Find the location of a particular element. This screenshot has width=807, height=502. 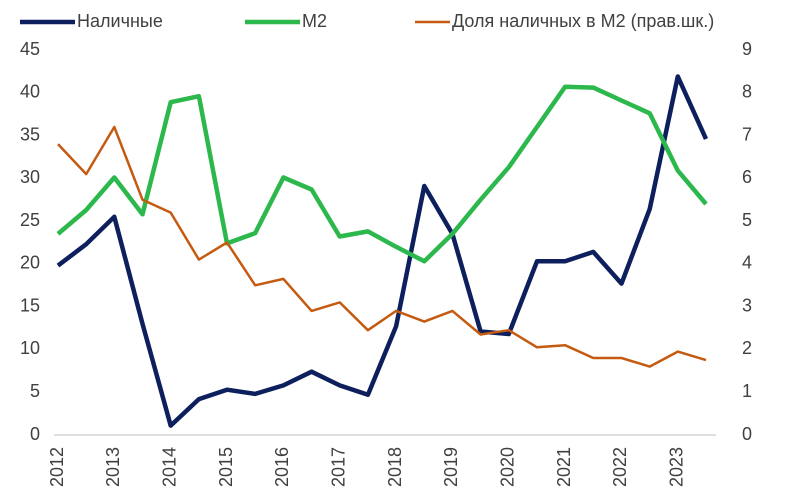

y2-tick-label: 5 is located at coordinates (747, 220).